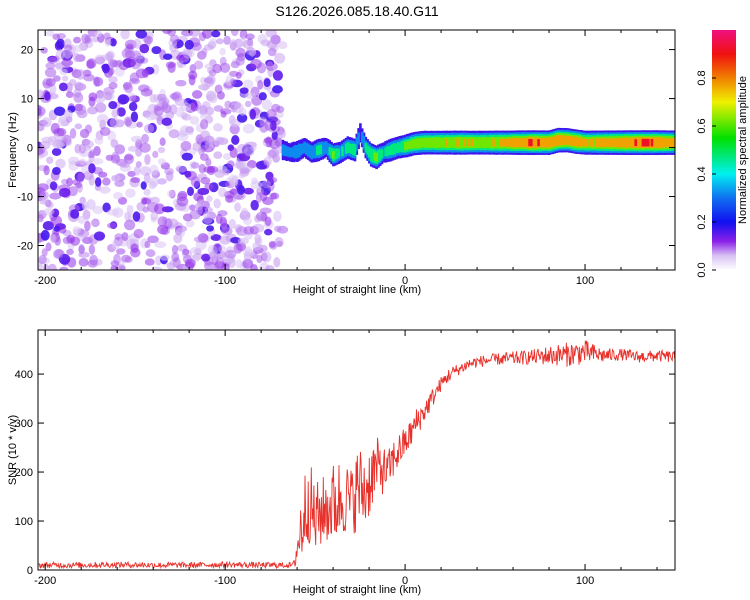 This screenshot has height=600, width=750. What do you see at coordinates (356, 11) in the screenshot?
I see `chart-title: S126.2026.085.18.40.G11` at bounding box center [356, 11].